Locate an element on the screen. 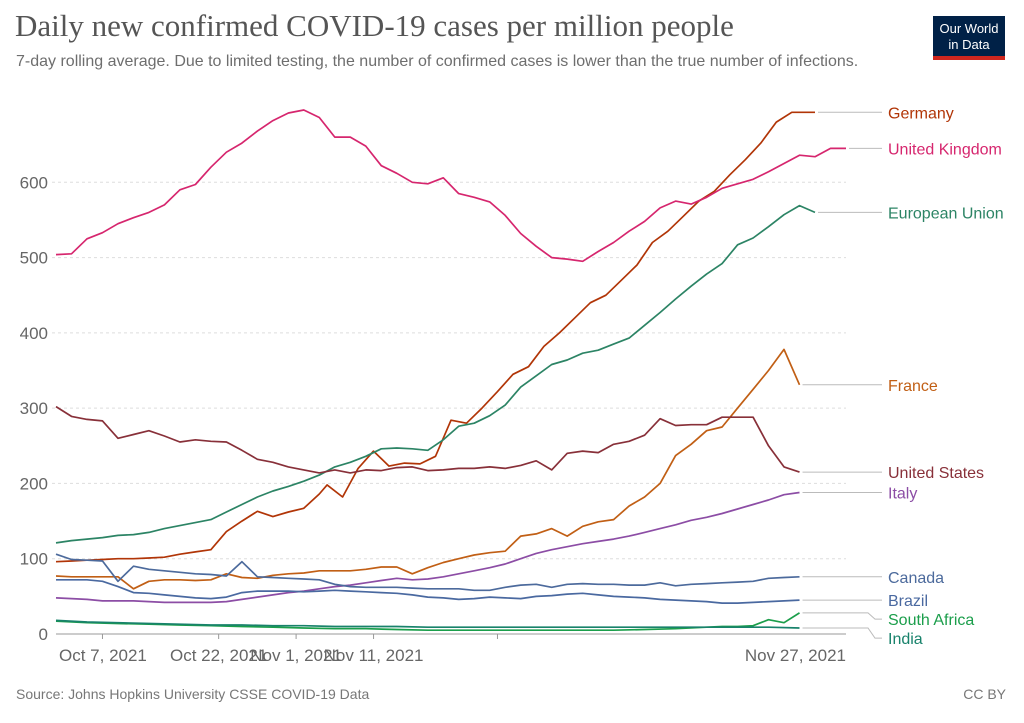  y-tick-label: 600 is located at coordinates (34, 182).